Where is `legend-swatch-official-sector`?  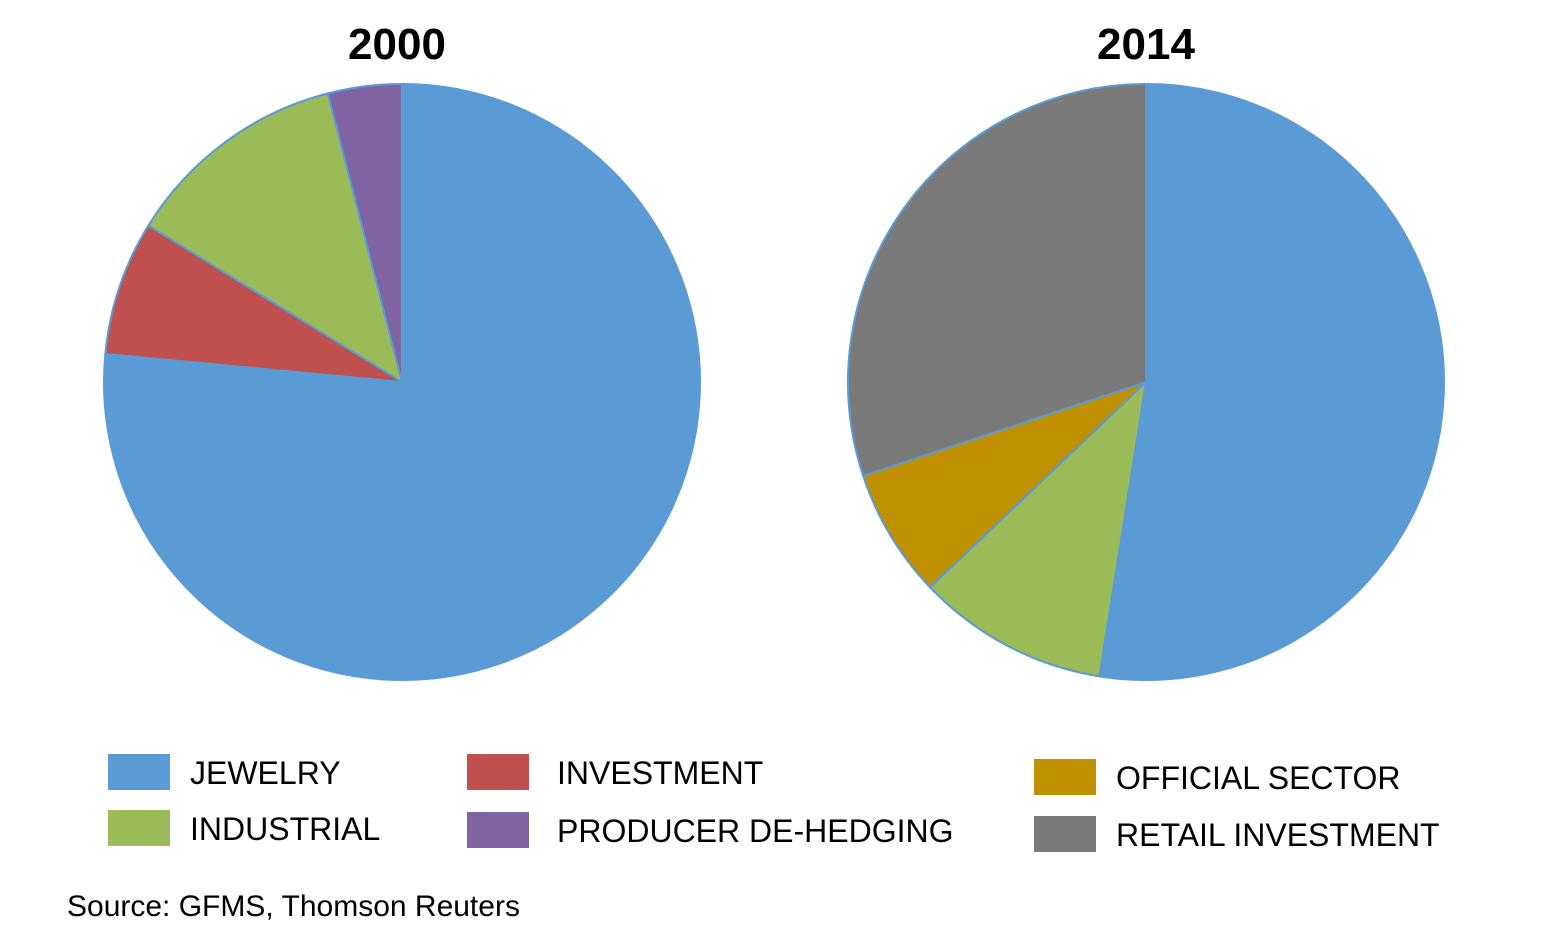
legend-swatch-official-sector is located at coordinates (1065, 777).